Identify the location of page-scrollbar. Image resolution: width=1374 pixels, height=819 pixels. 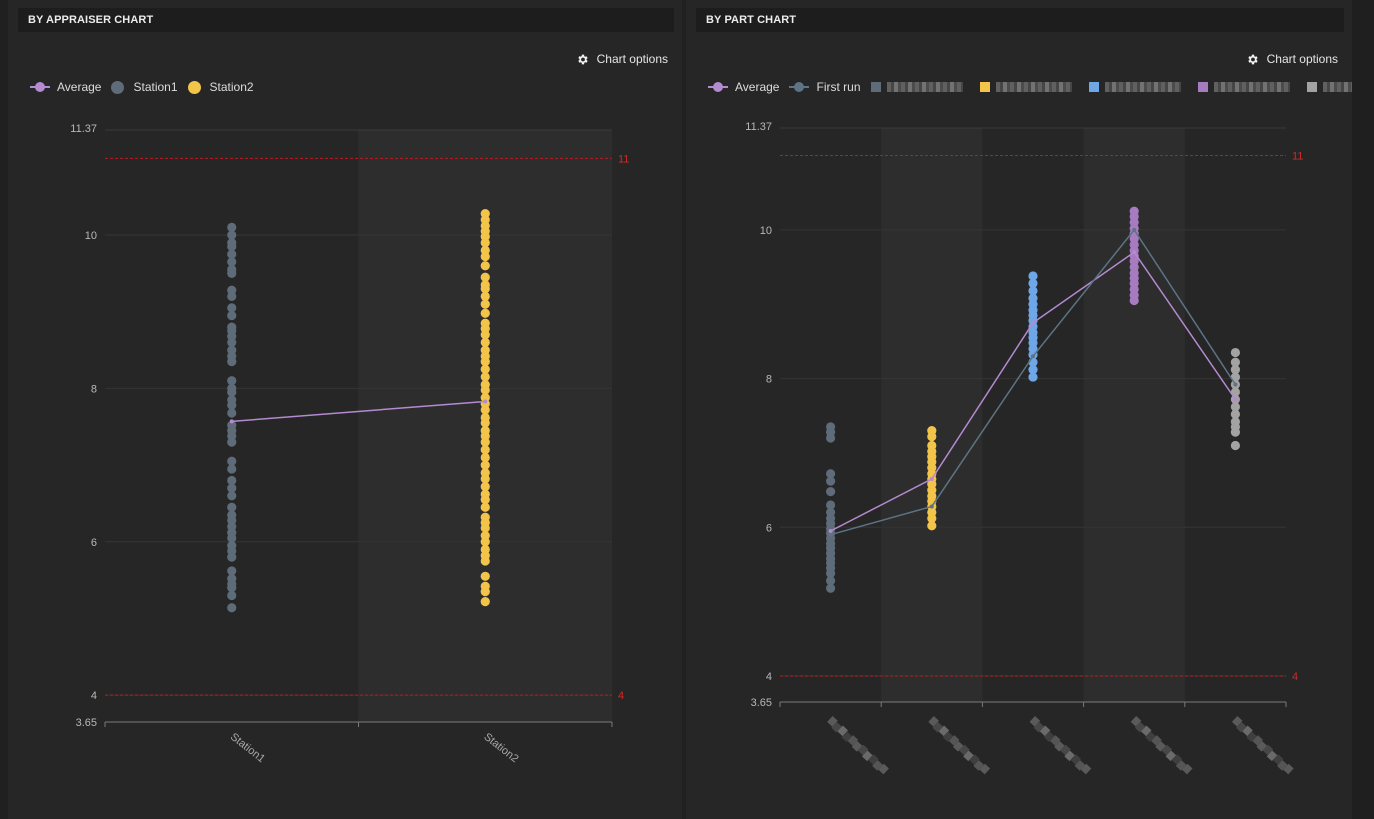
(1363, 409).